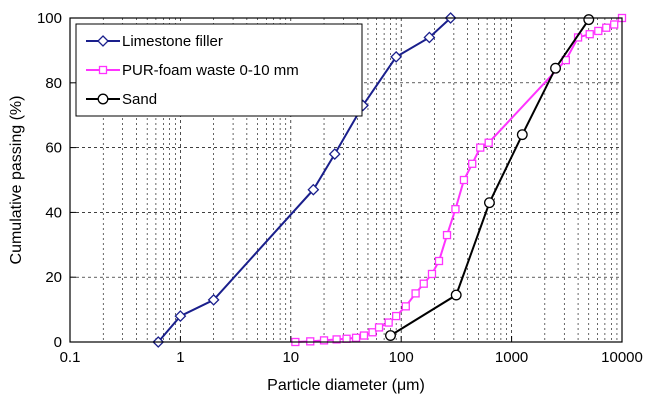 Image resolution: width=646 pixels, height=401 pixels. I want to click on legend-item: PUR-foam waste 0-10 mm, so click(192, 70).